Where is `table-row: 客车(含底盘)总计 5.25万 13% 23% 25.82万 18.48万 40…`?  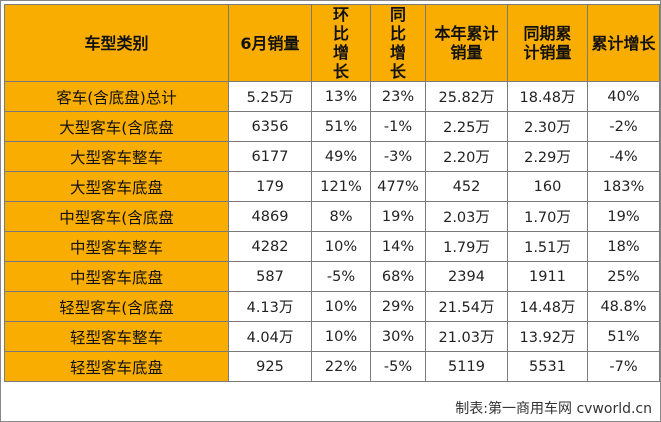 table-row: 客车(含底盘)总计 5.25万 13% 23% 25.82万 18.48万 40… is located at coordinates (332, 96).